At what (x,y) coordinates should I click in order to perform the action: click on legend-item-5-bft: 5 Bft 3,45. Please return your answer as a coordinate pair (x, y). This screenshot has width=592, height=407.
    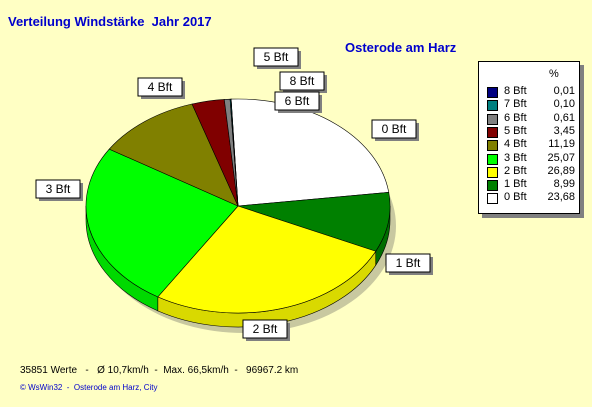
    Looking at the image, I should click on (531, 131).